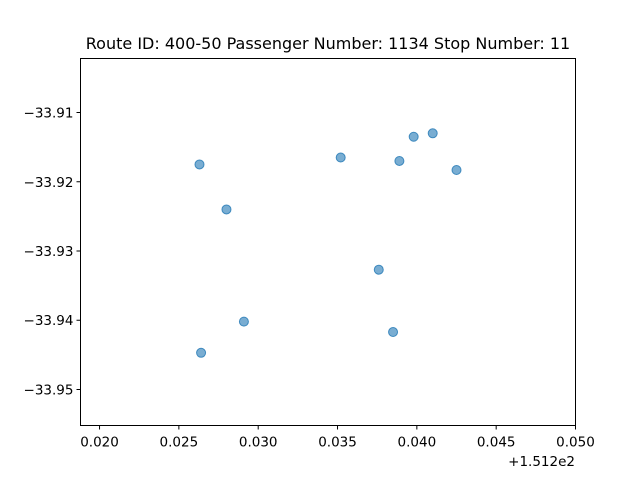 Image resolution: width=640 pixels, height=480 pixels. I want to click on x-offset-label: +1.512e2, so click(541, 462).